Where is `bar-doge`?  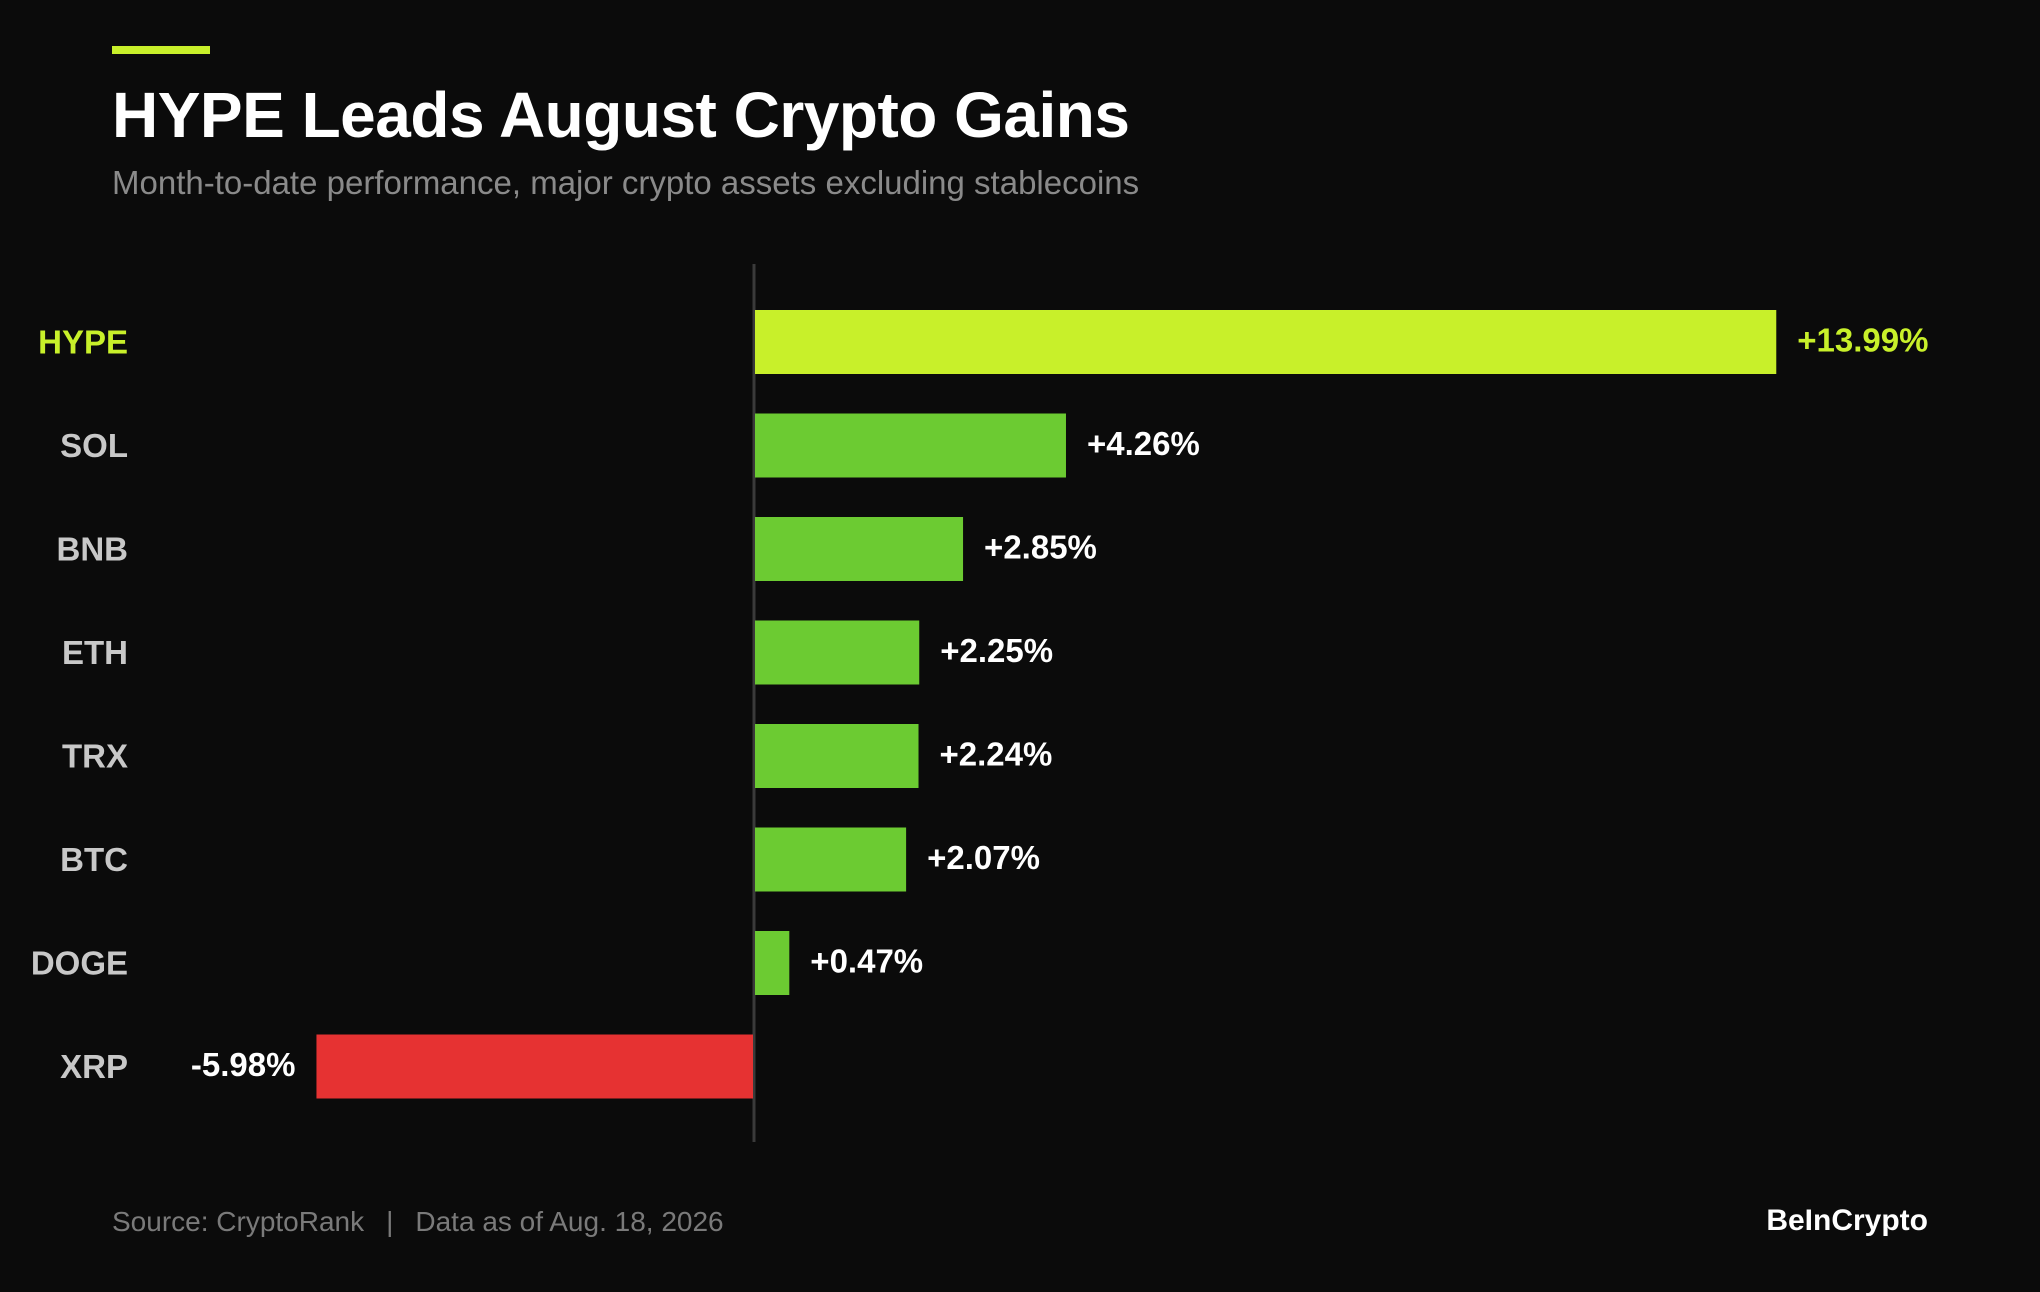 bar-doge is located at coordinates (772, 963).